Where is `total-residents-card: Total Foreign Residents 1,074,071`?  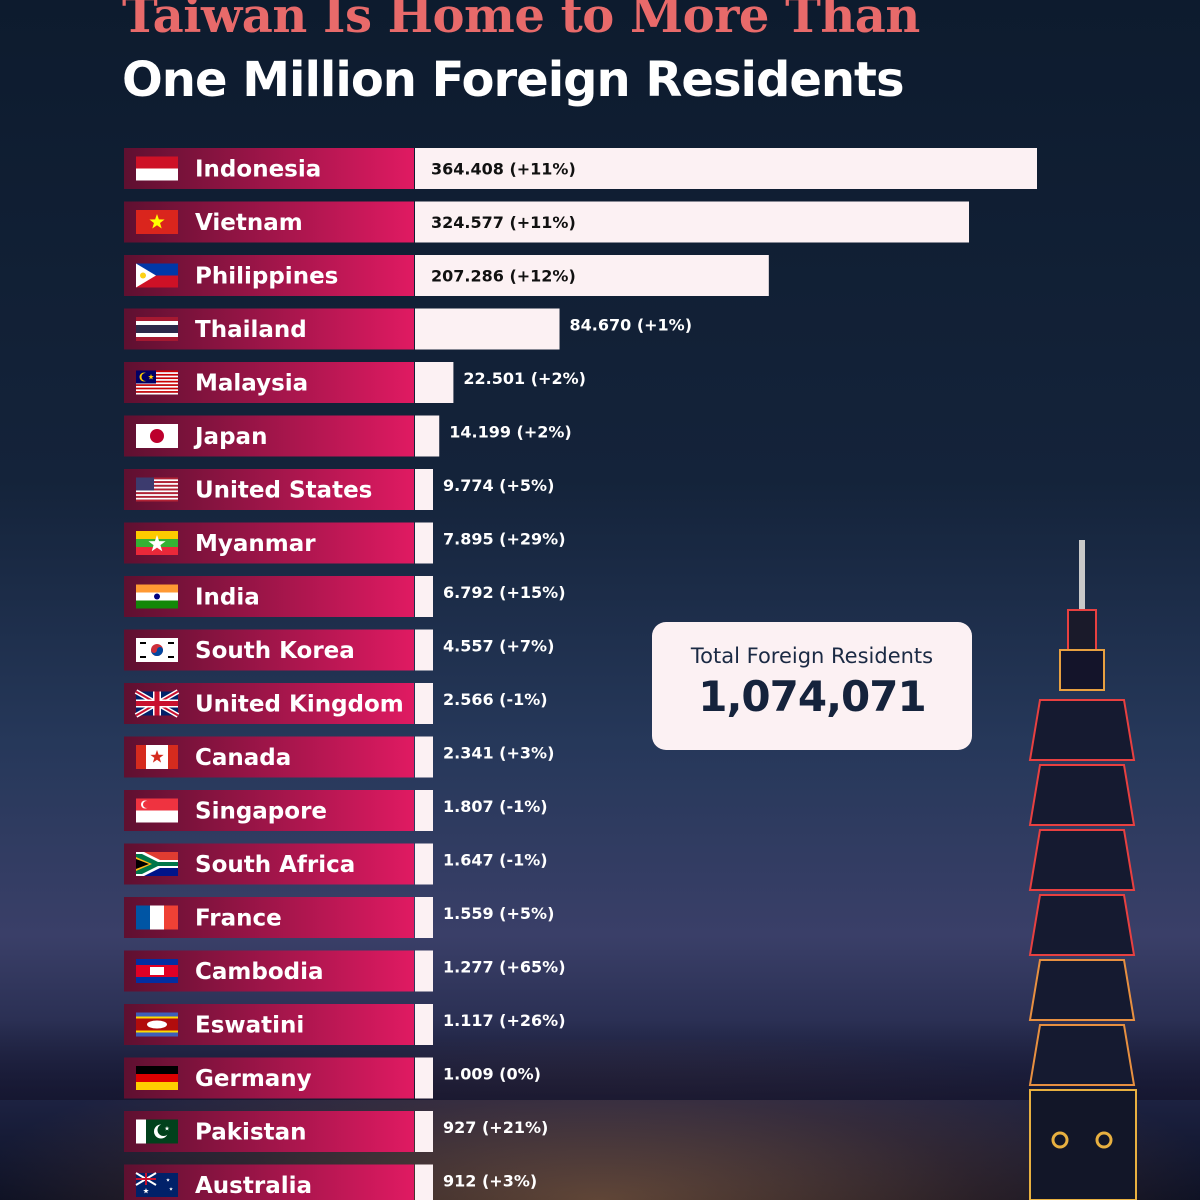 total-residents-card: Total Foreign Residents 1,074,071 is located at coordinates (812, 686).